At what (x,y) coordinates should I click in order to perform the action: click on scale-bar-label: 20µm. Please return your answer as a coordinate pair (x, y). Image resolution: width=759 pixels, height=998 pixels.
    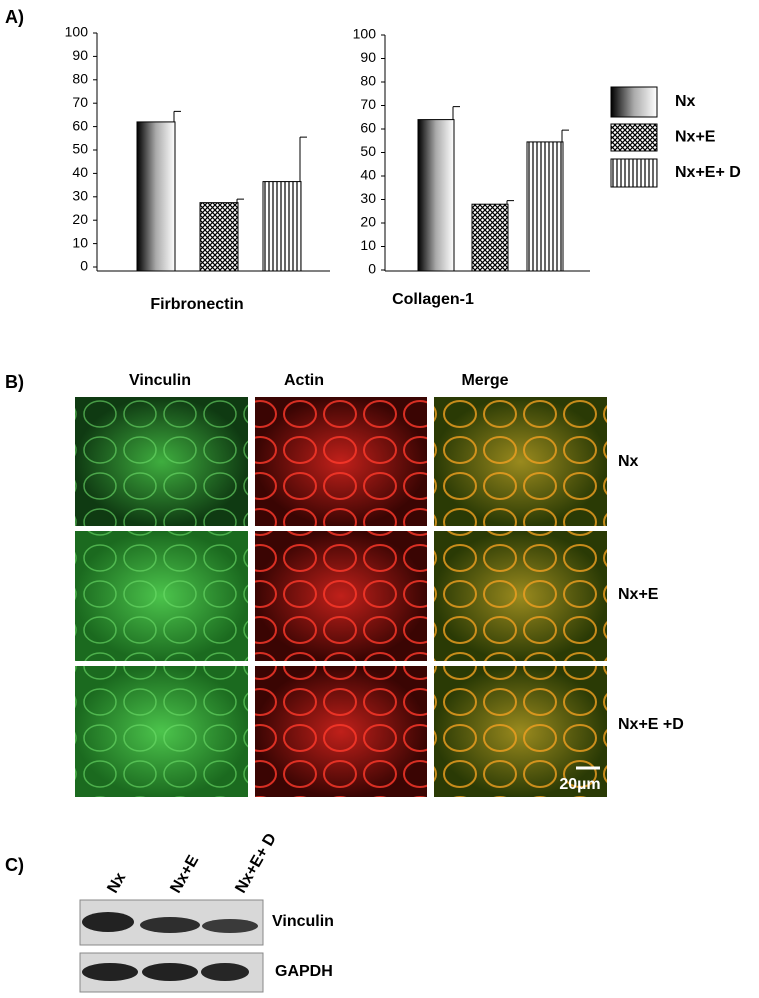
    Looking at the image, I should click on (579, 784).